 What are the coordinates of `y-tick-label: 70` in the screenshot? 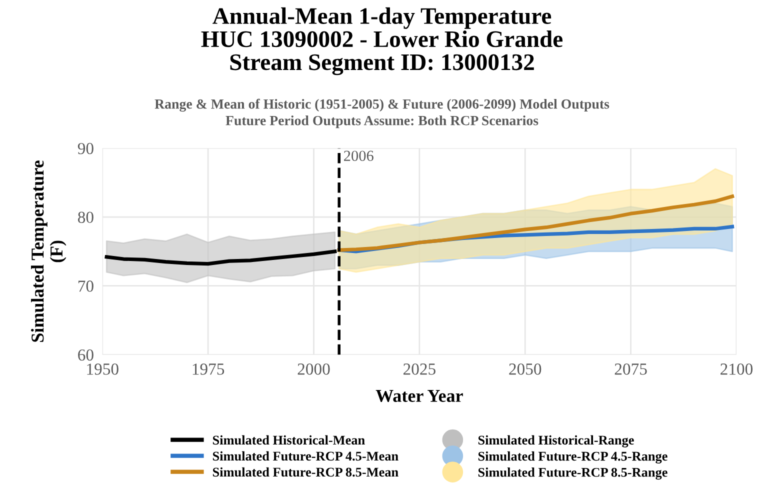 It's located at (86, 286).